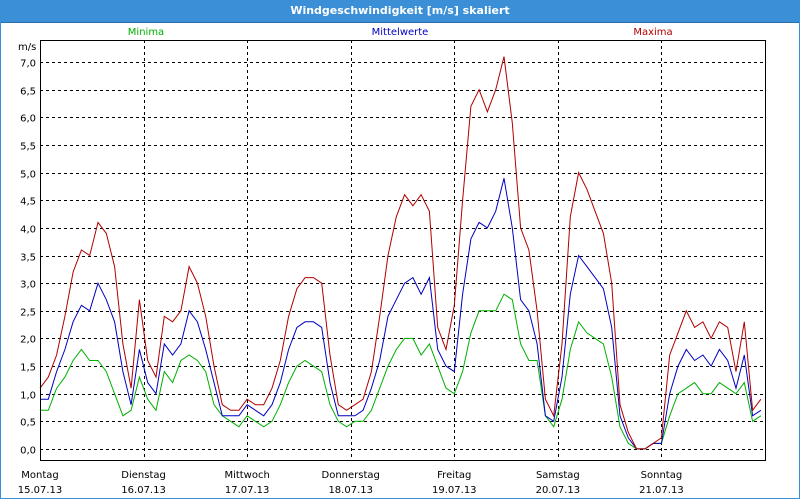  Describe the element at coordinates (28, 202) in the screenshot. I see `y-tick-label: 4,5` at that location.